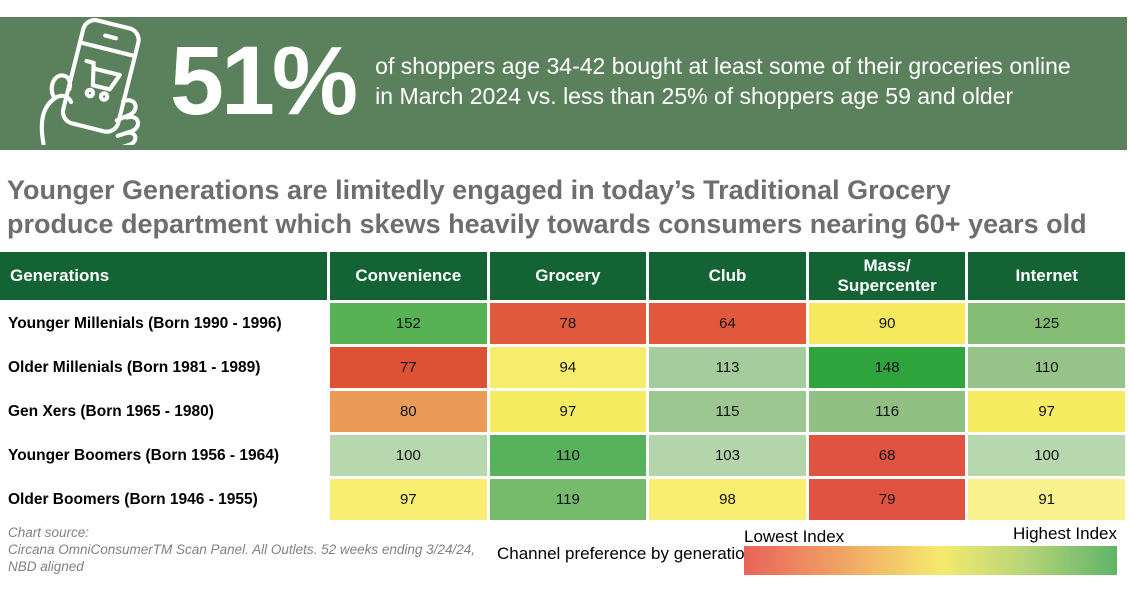  I want to click on legend-caption: Channel preference by generation >, so click(633, 553).